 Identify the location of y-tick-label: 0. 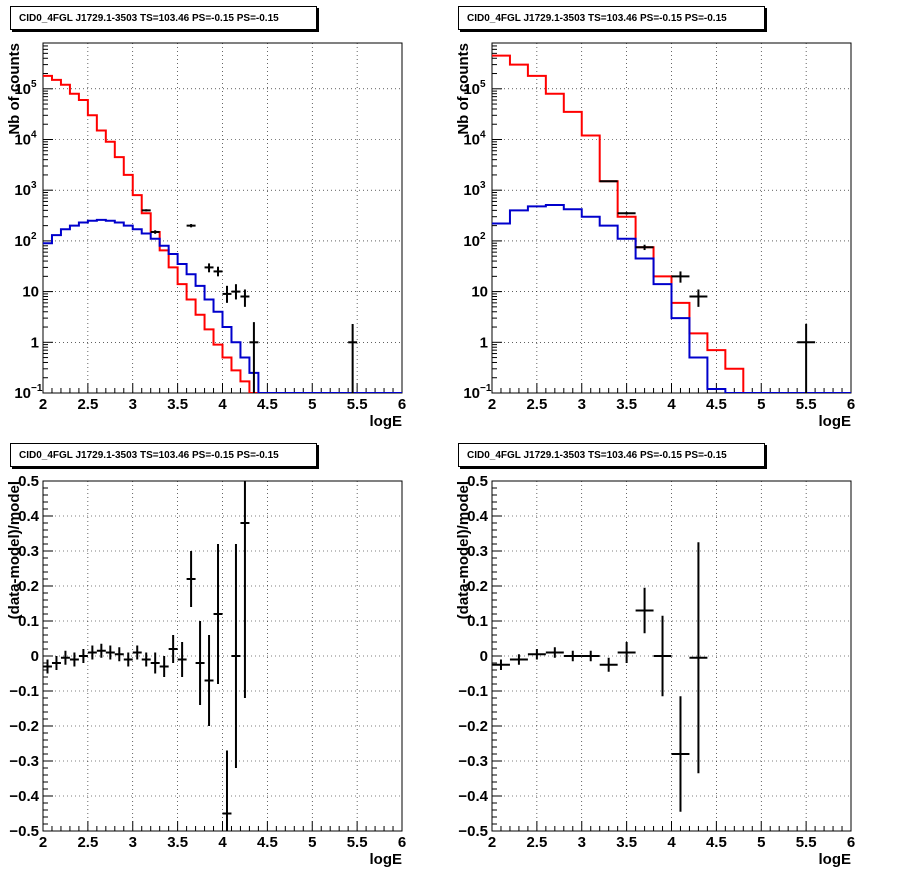
(35, 656).